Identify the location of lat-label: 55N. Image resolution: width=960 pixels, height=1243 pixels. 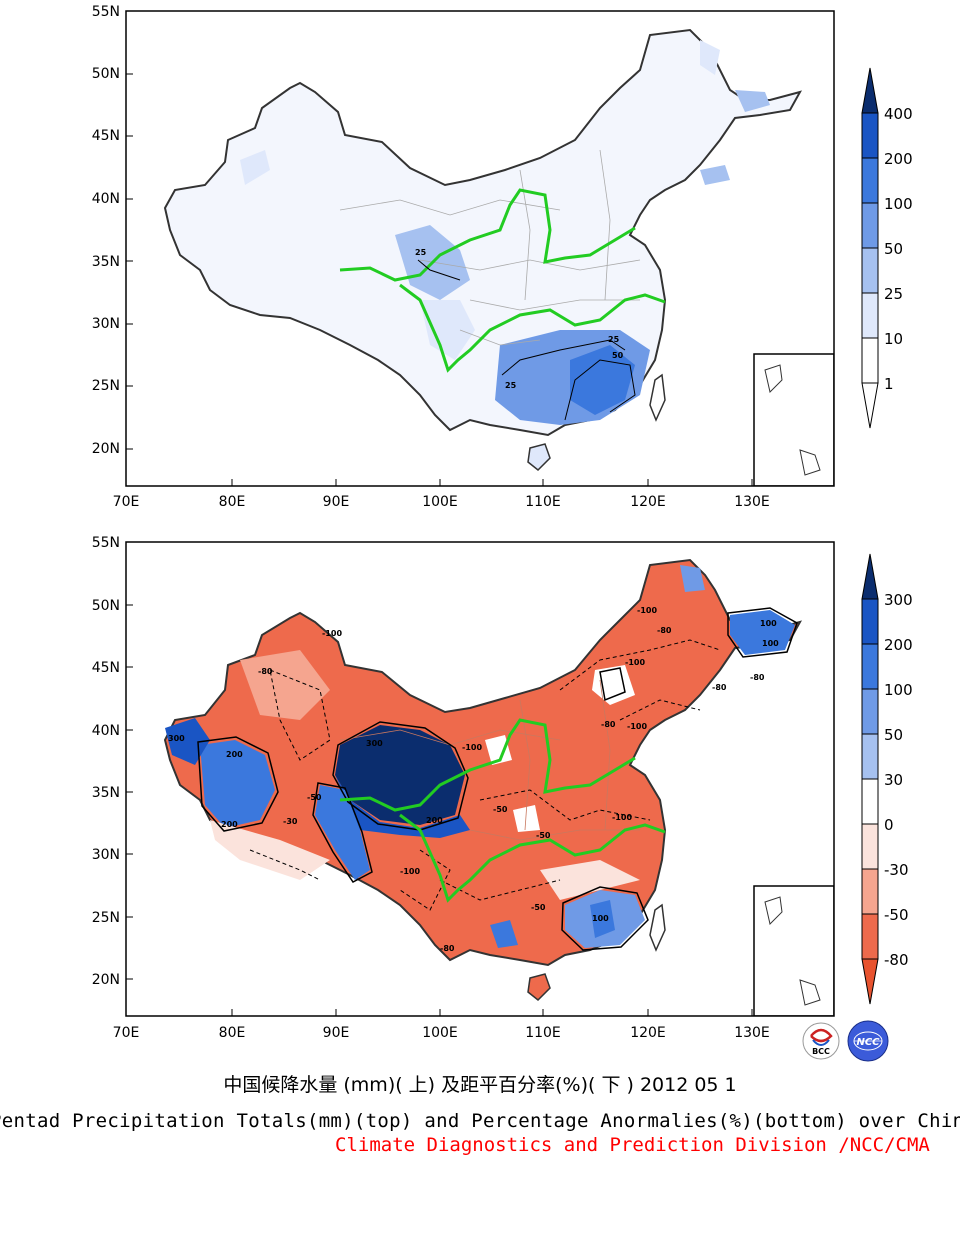
(106, 12).